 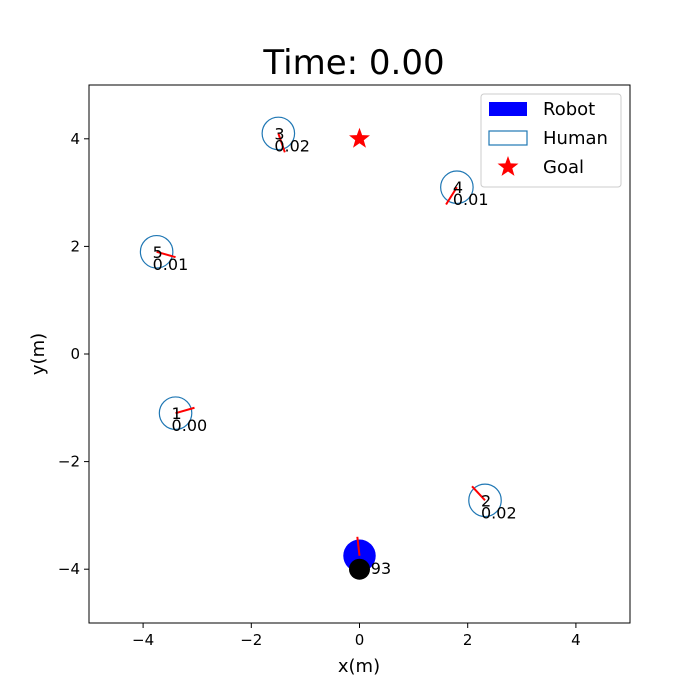 What do you see at coordinates (359, 569) in the screenshot?
I see `robot-start-marker` at bounding box center [359, 569].